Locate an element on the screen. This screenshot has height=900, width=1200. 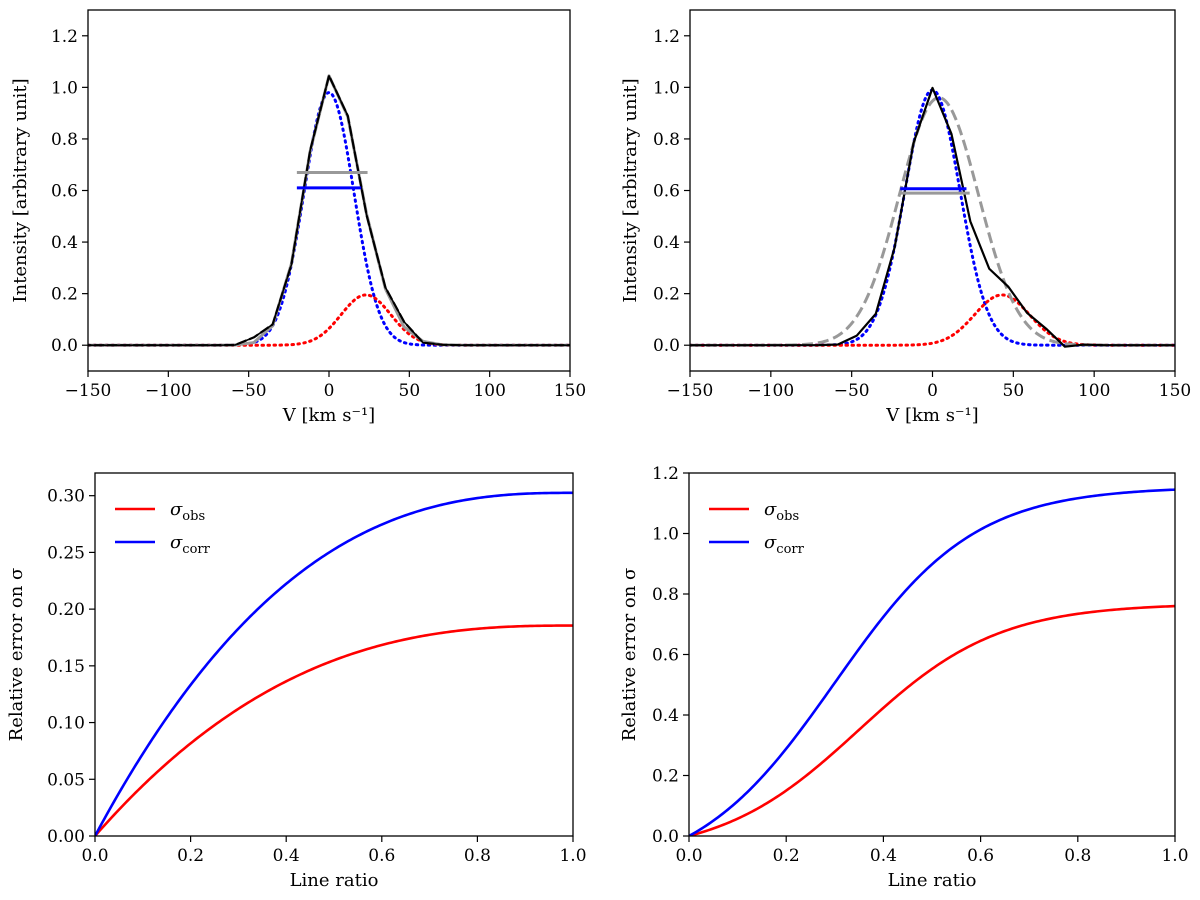
total-model-line is located at coordinates (329, 210).